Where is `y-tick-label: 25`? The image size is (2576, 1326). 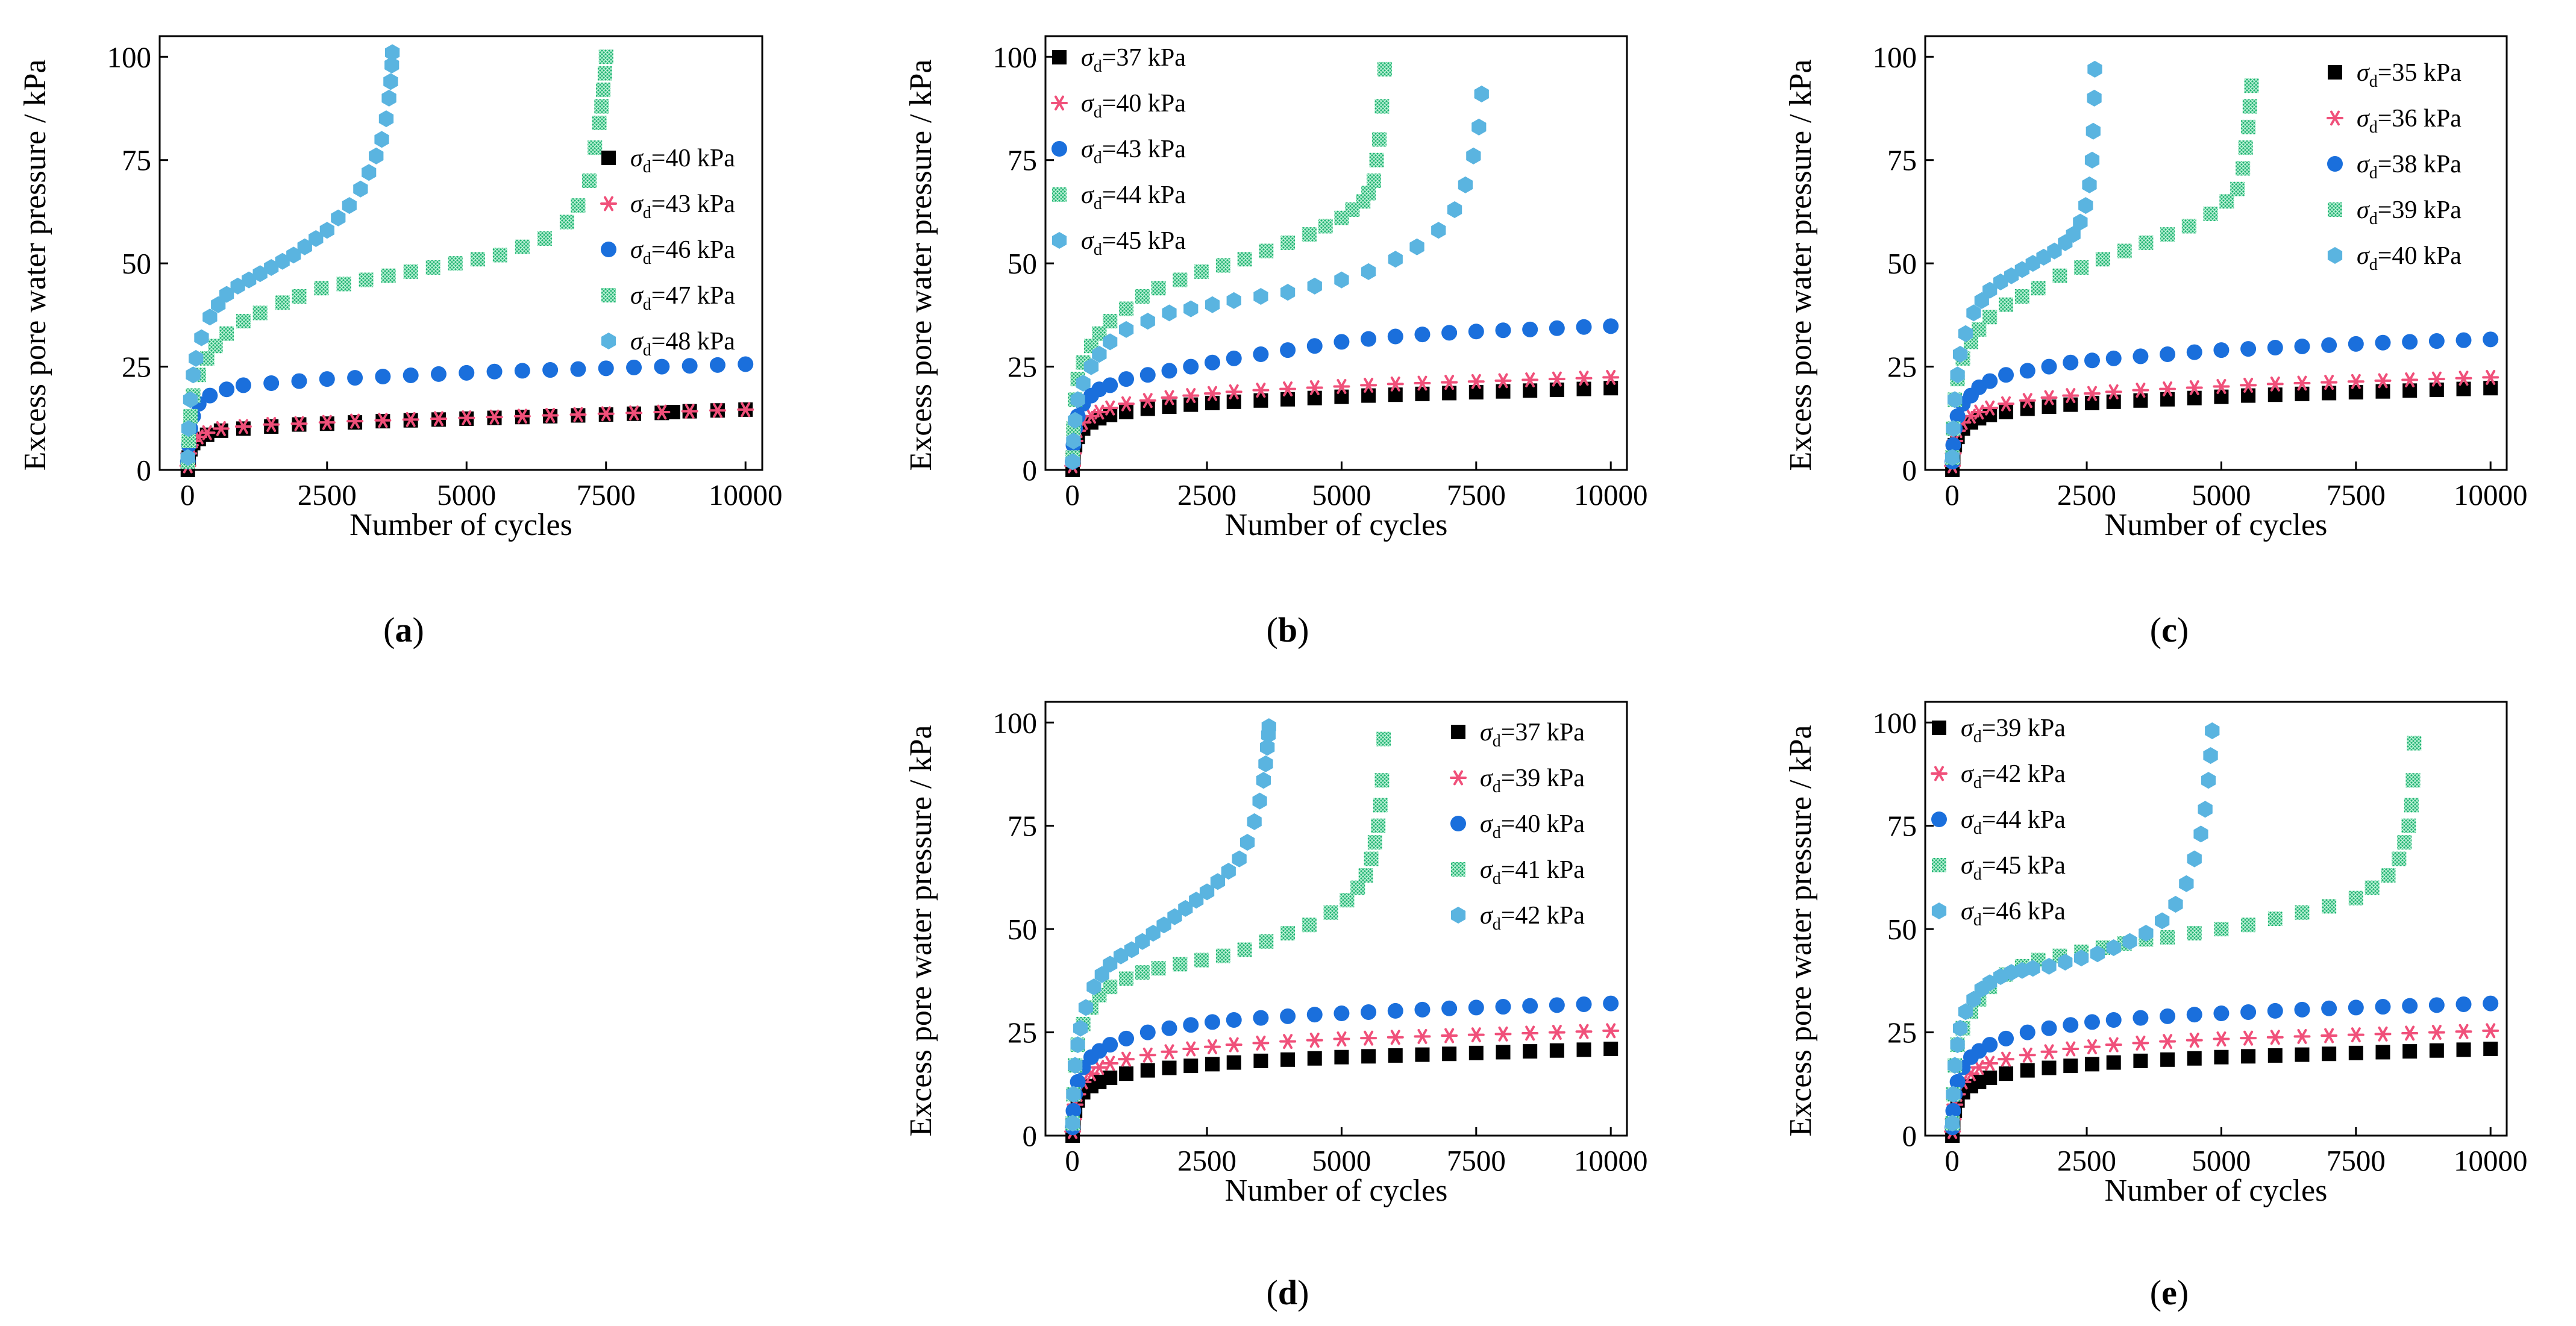
y-tick-label: 25 is located at coordinates (136, 368).